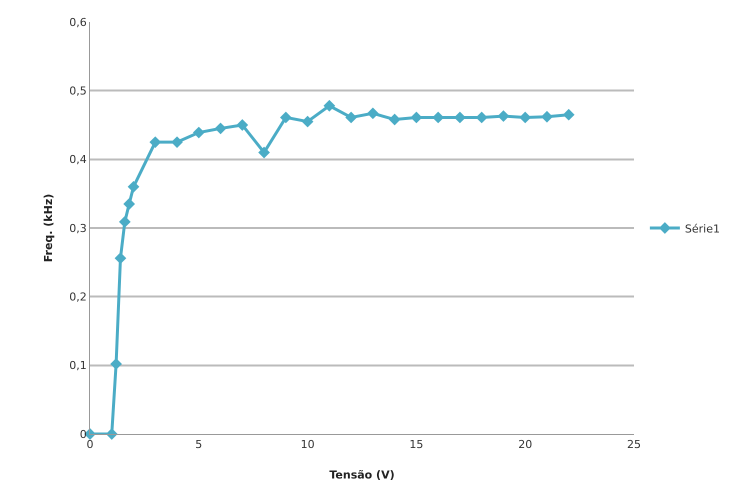 The width and height of the screenshot is (738, 504). Describe the element at coordinates (416, 445) in the screenshot. I see `x-tick-label: 15` at that location.